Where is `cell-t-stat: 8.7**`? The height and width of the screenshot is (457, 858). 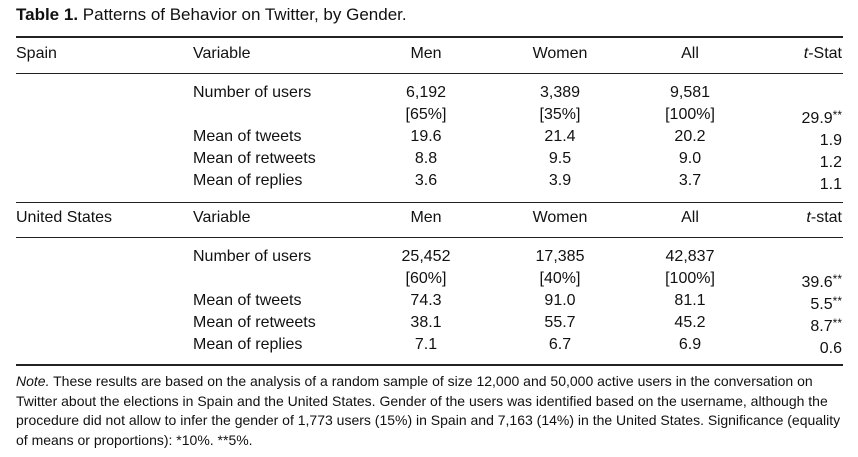
cell-t-stat: 8.7** is located at coordinates (826, 325).